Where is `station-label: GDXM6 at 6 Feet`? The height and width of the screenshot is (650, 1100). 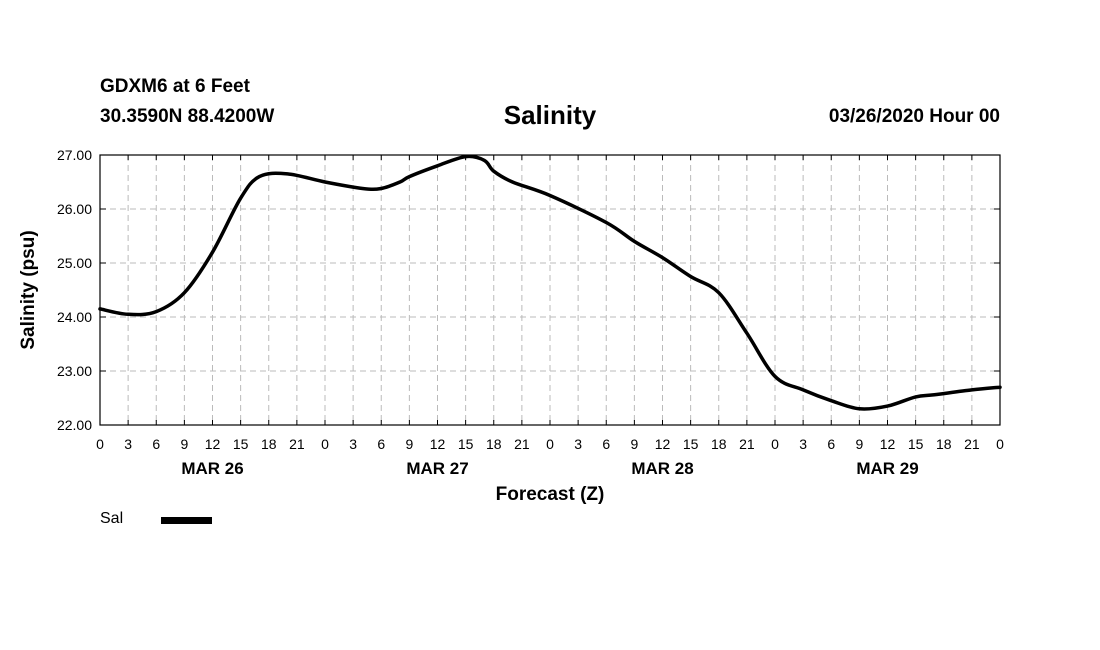
station-label: GDXM6 at 6 Feet is located at coordinates (175, 86).